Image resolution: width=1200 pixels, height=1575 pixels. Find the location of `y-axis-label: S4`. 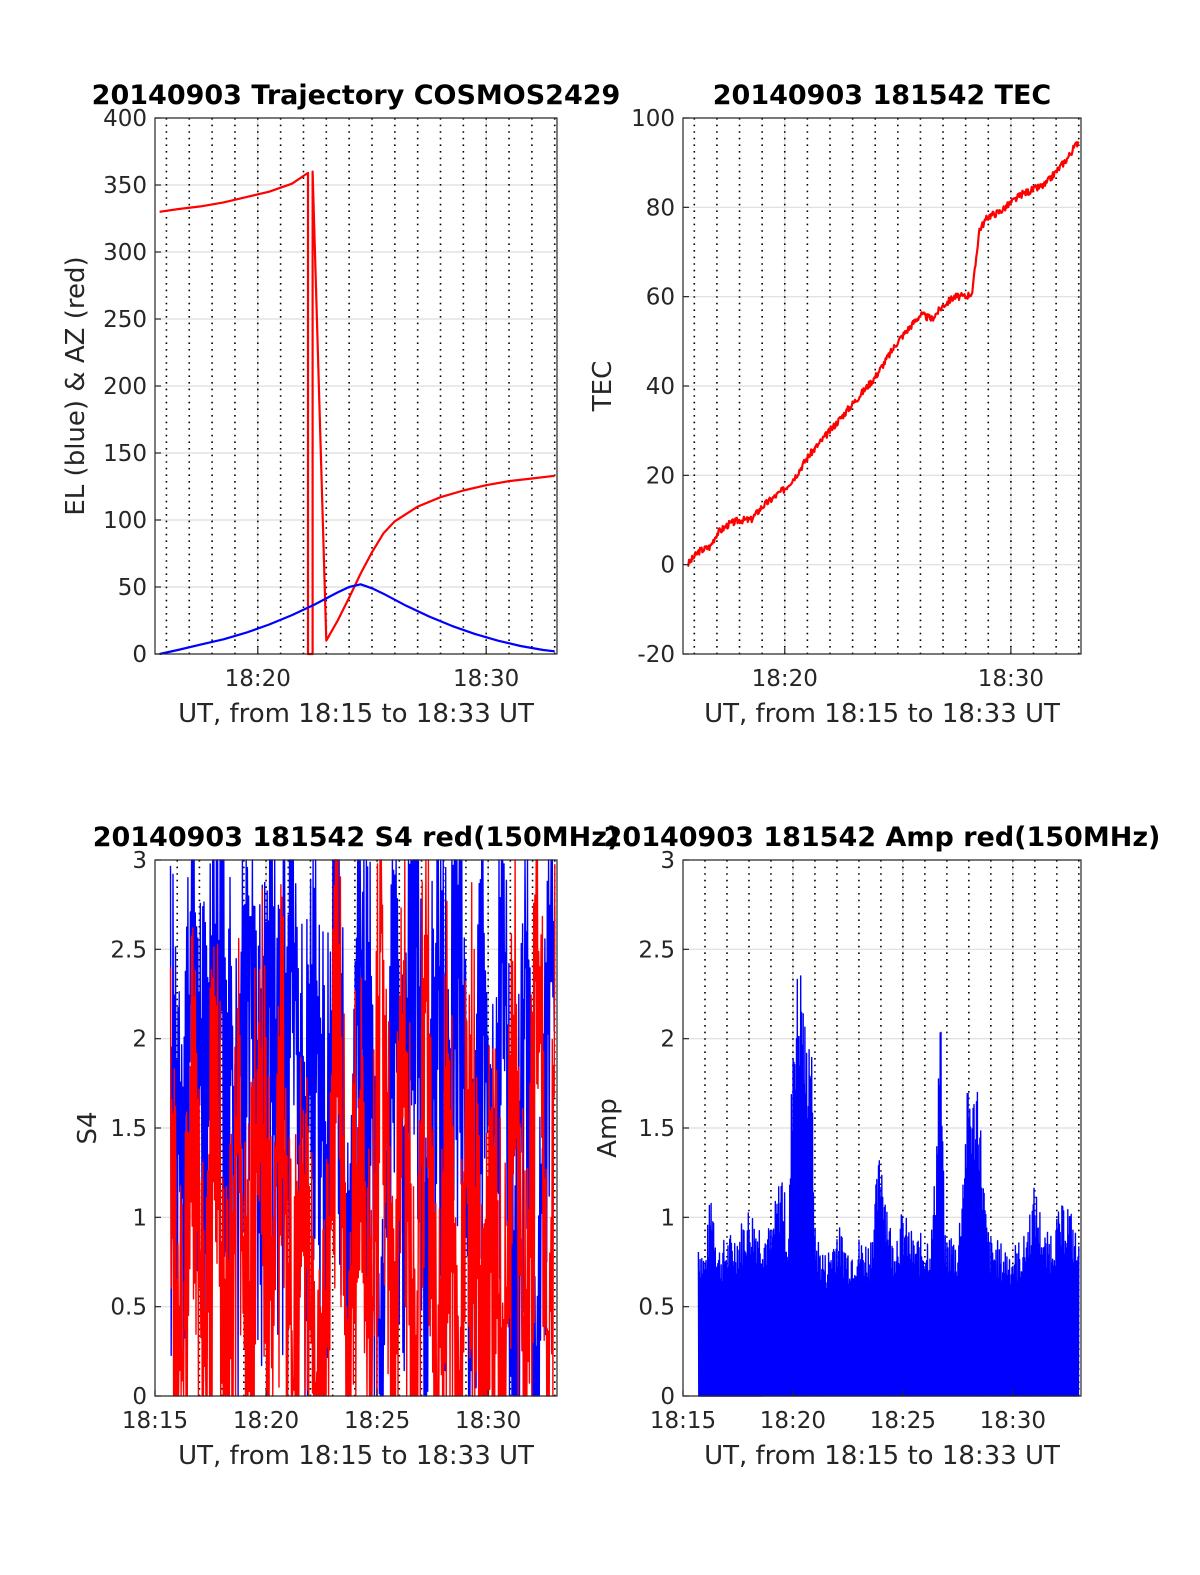

y-axis-label: S4 is located at coordinates (88, 1127).